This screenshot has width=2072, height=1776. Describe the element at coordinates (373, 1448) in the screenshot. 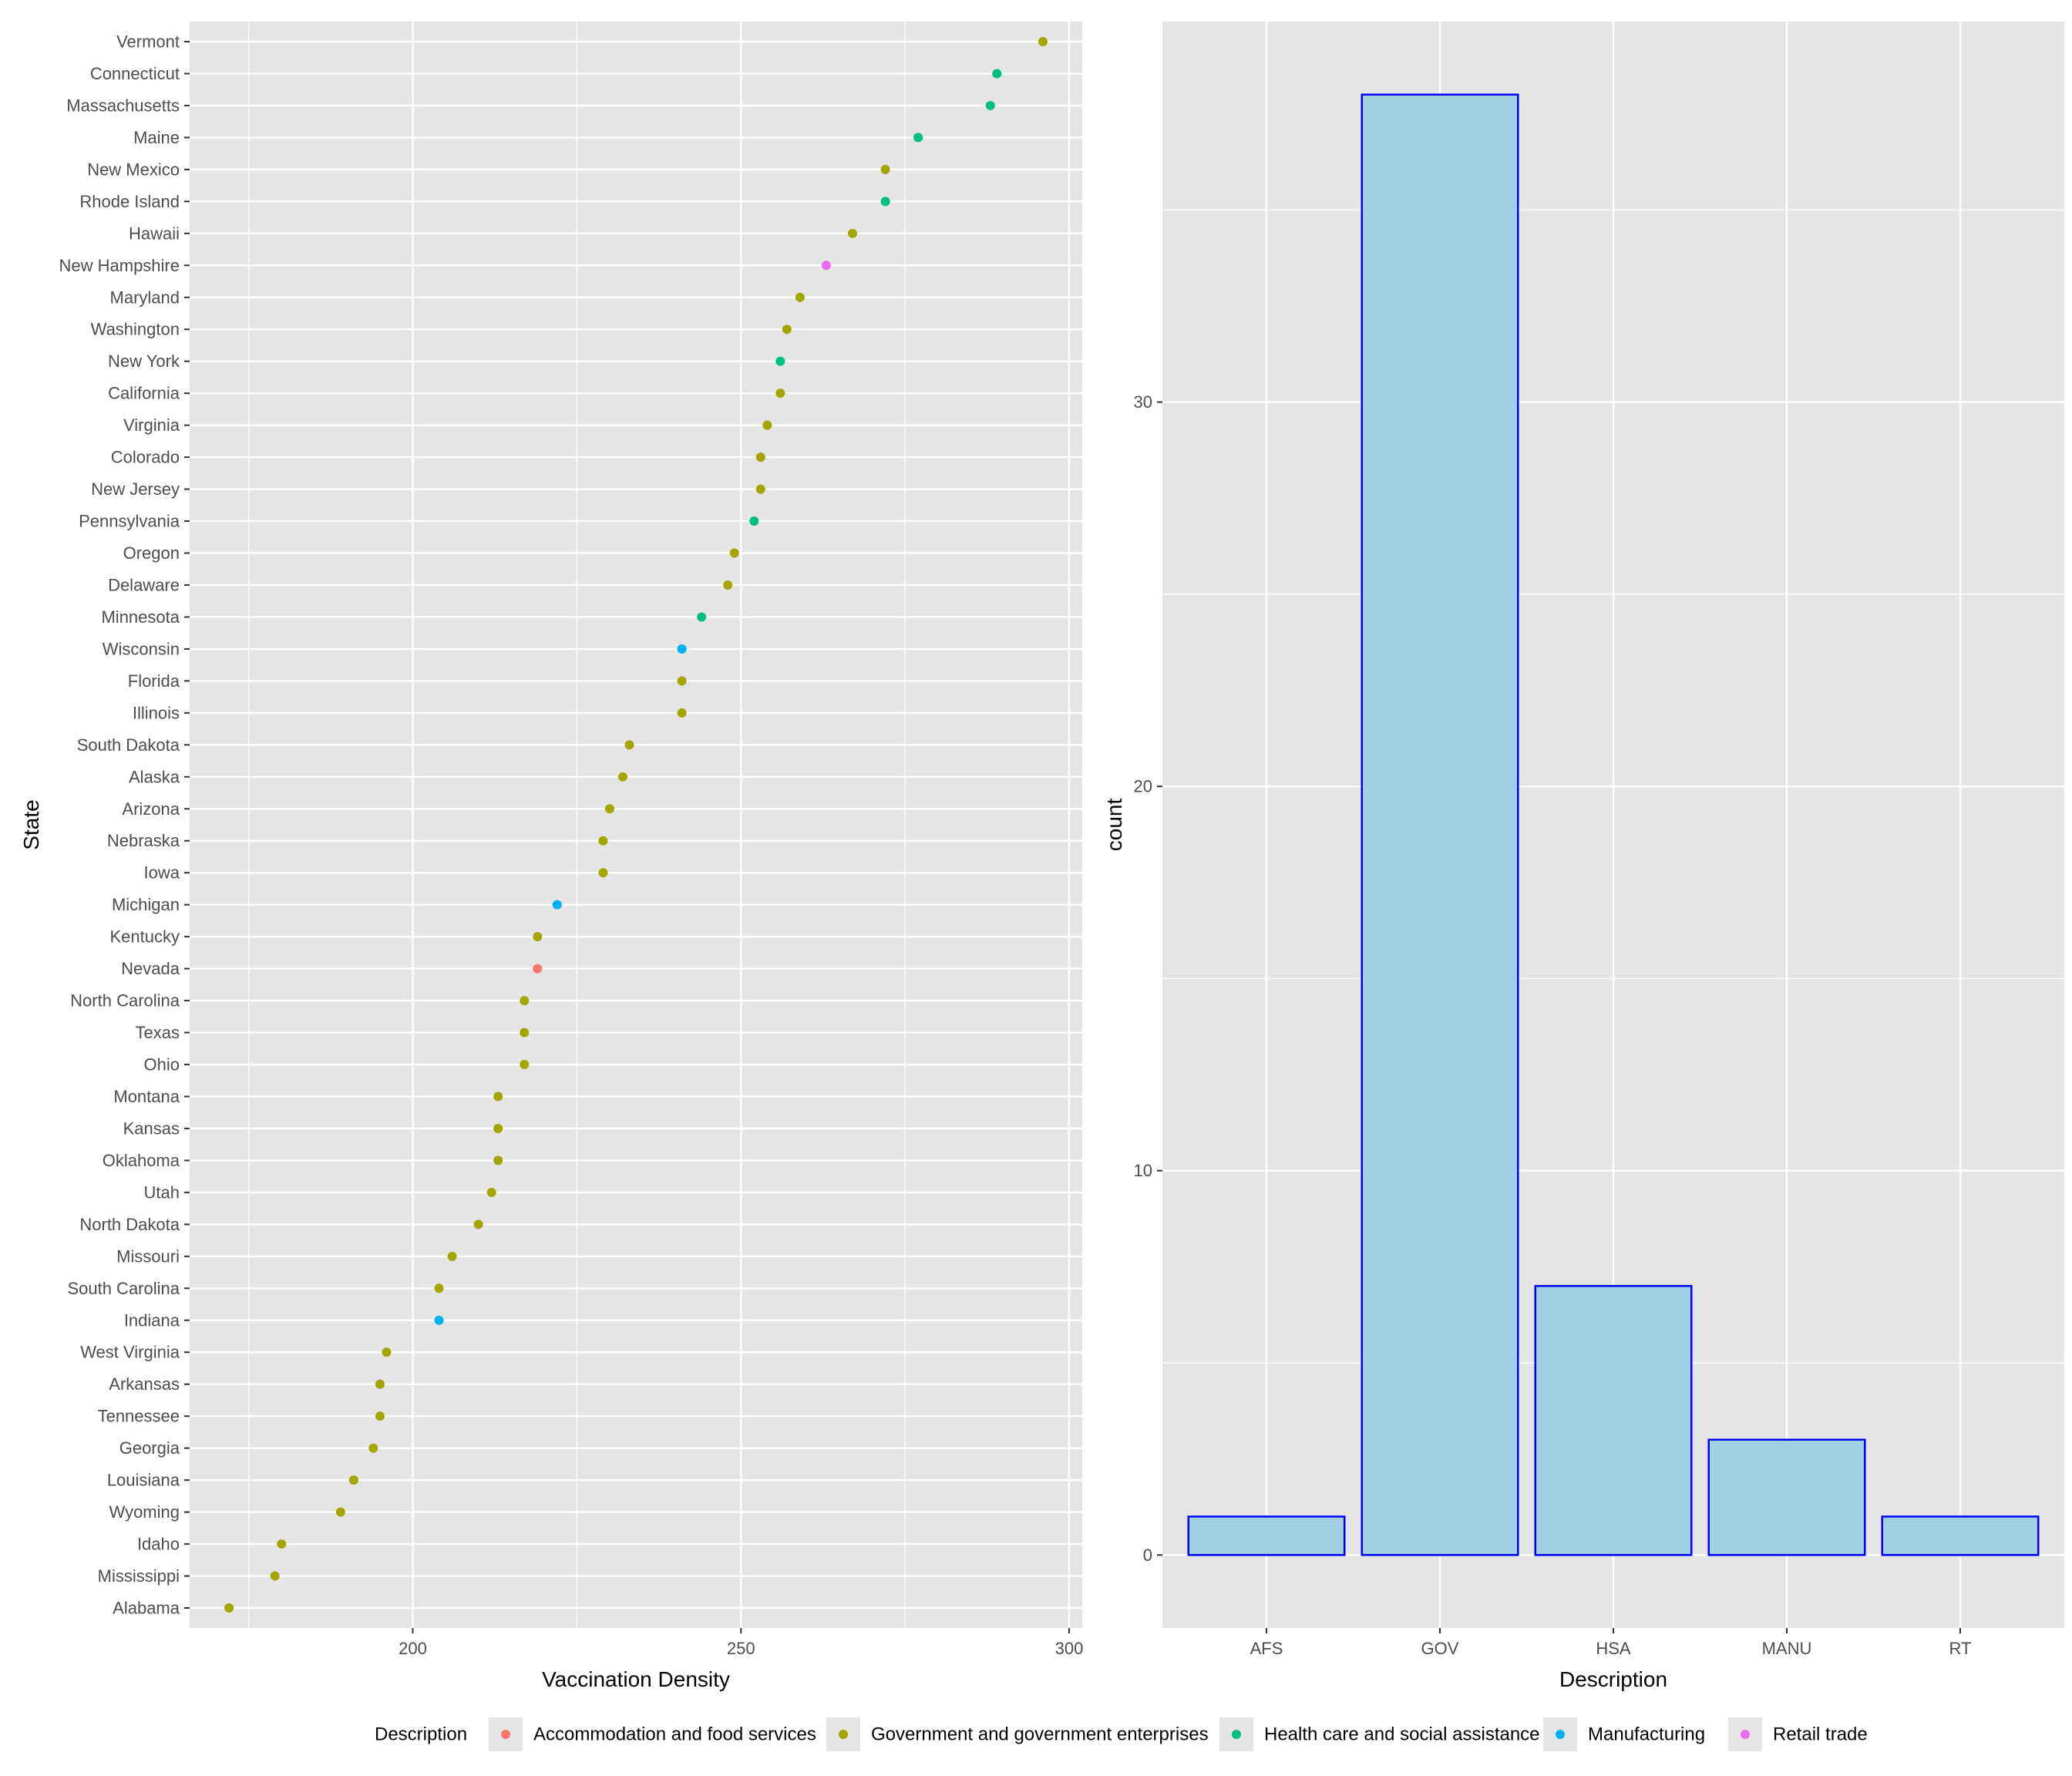

I see `data-point-georgia` at that location.